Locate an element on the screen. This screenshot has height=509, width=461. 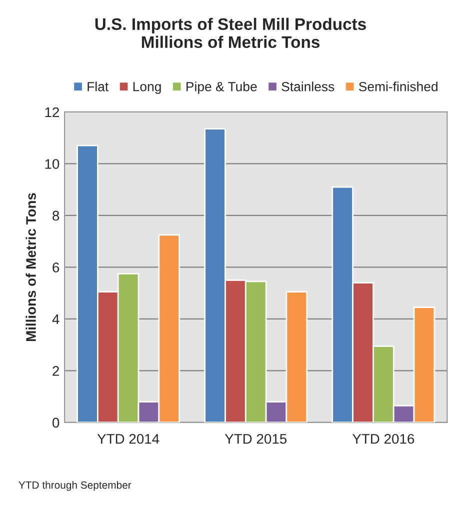
y-axis-title: Millions of Metric Tons is located at coordinates (31, 267).